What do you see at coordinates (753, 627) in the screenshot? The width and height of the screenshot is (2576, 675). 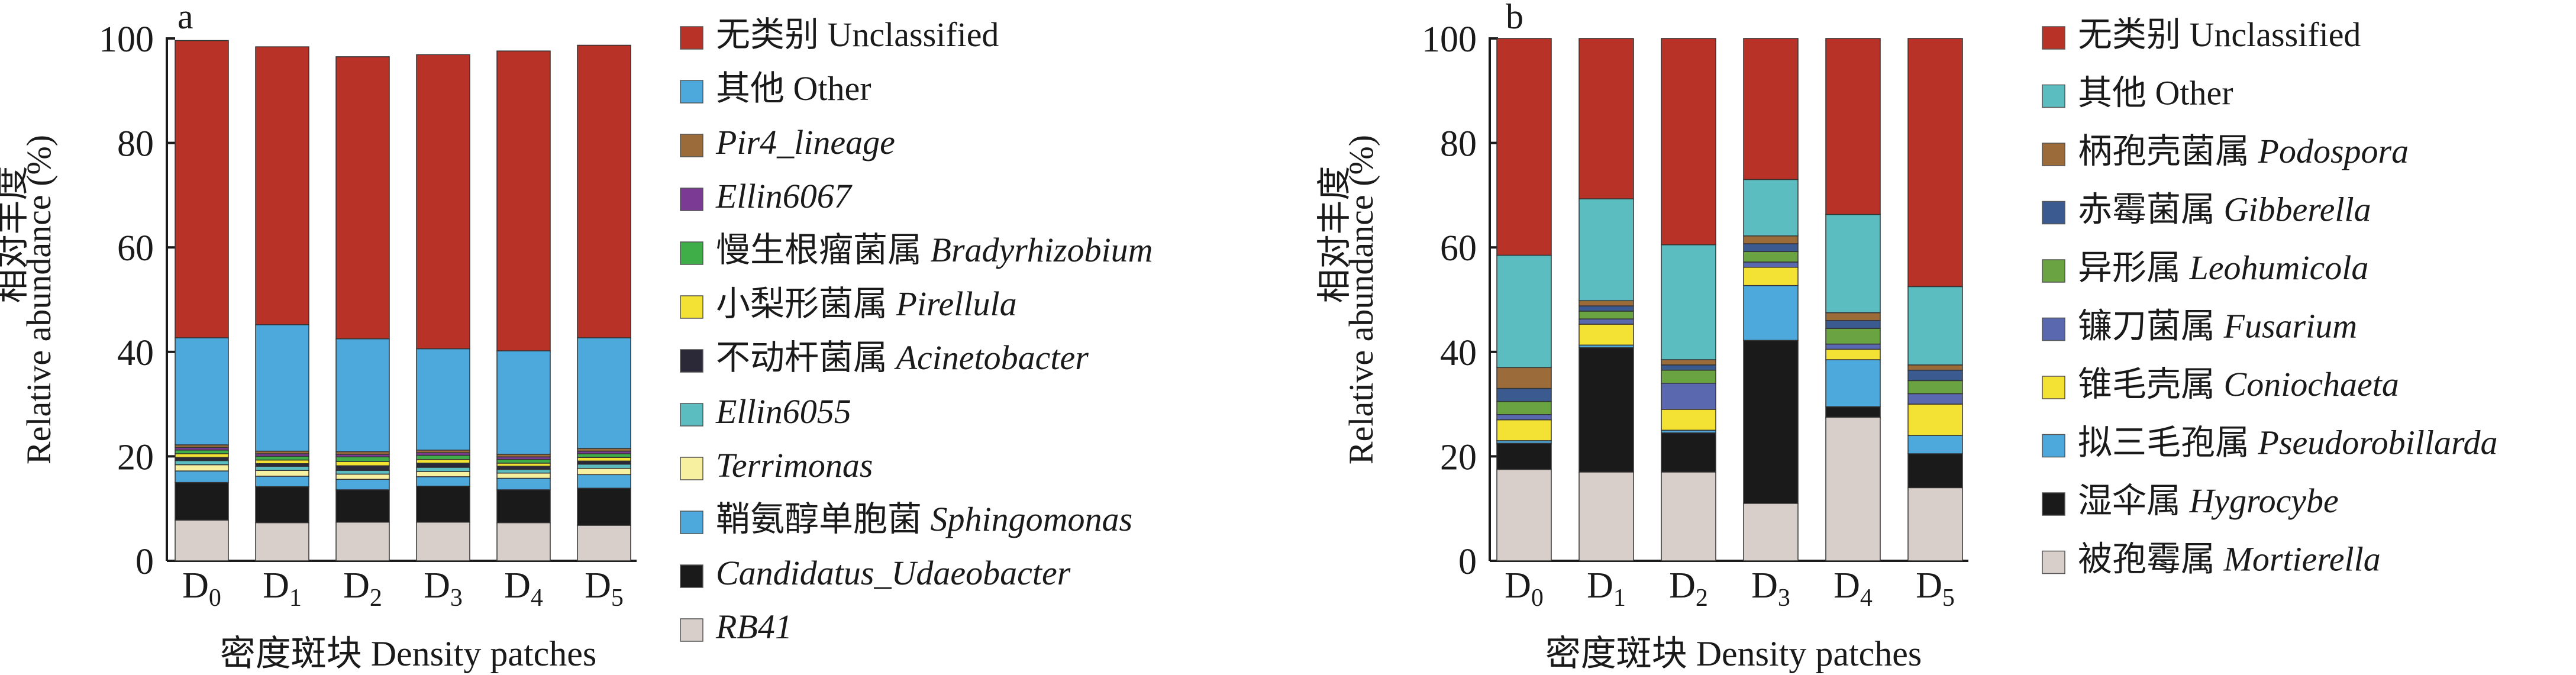 I see `legend-label-en: RB41` at bounding box center [753, 627].